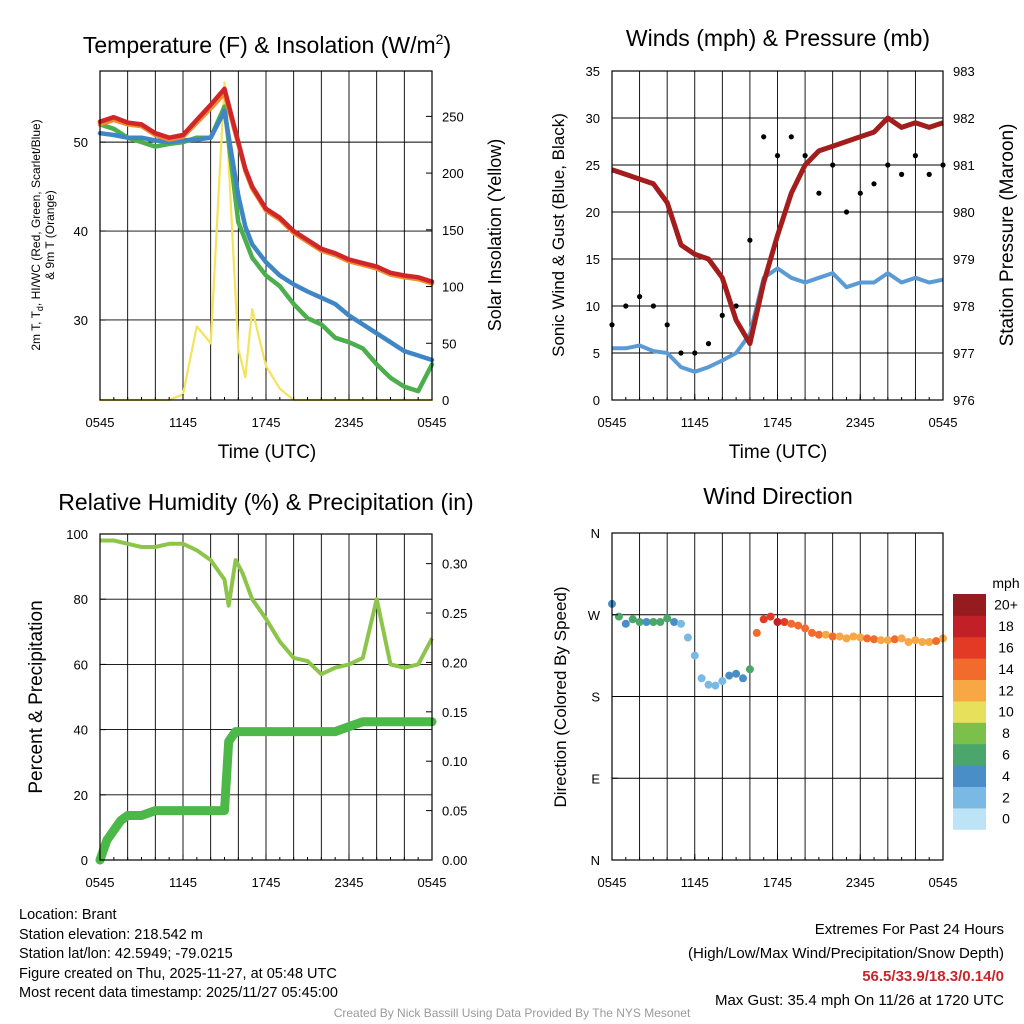 This screenshot has width=1024, height=1024. Describe the element at coordinates (1006, 819) in the screenshot. I see `legend-label: 0` at that location.